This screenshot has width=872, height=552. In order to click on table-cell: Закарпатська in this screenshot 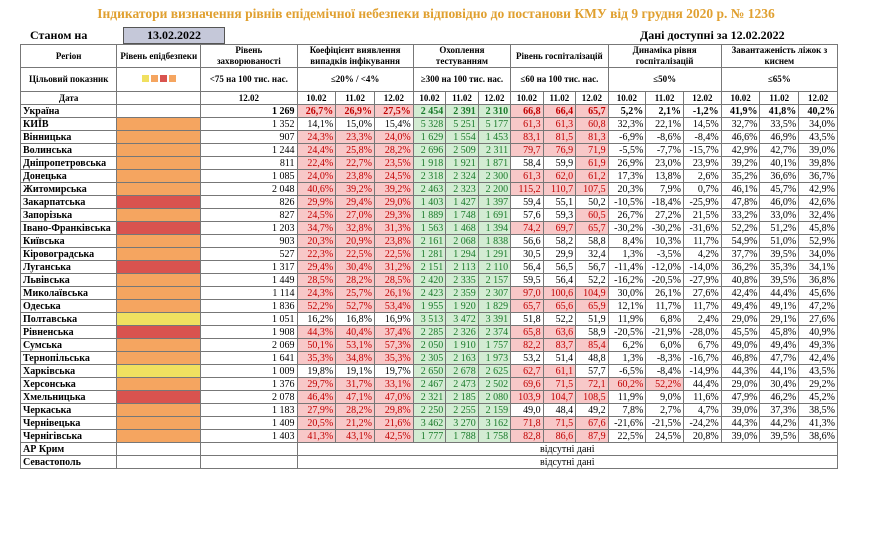, I will do `click(68, 202)`.